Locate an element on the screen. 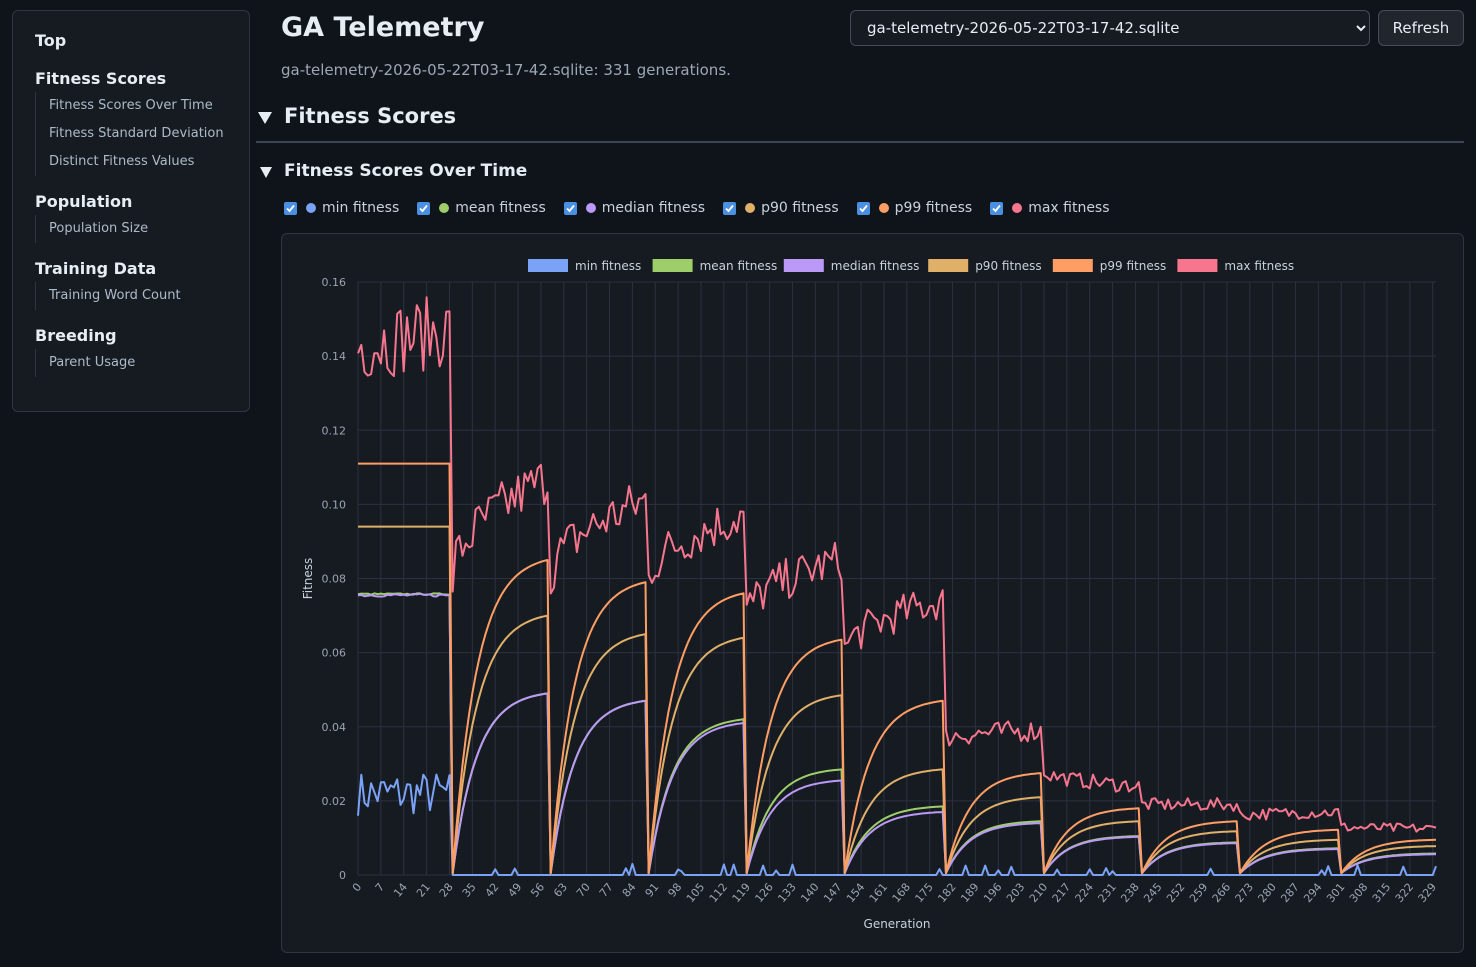  legend-item: p90 fitness is located at coordinates (985, 266).